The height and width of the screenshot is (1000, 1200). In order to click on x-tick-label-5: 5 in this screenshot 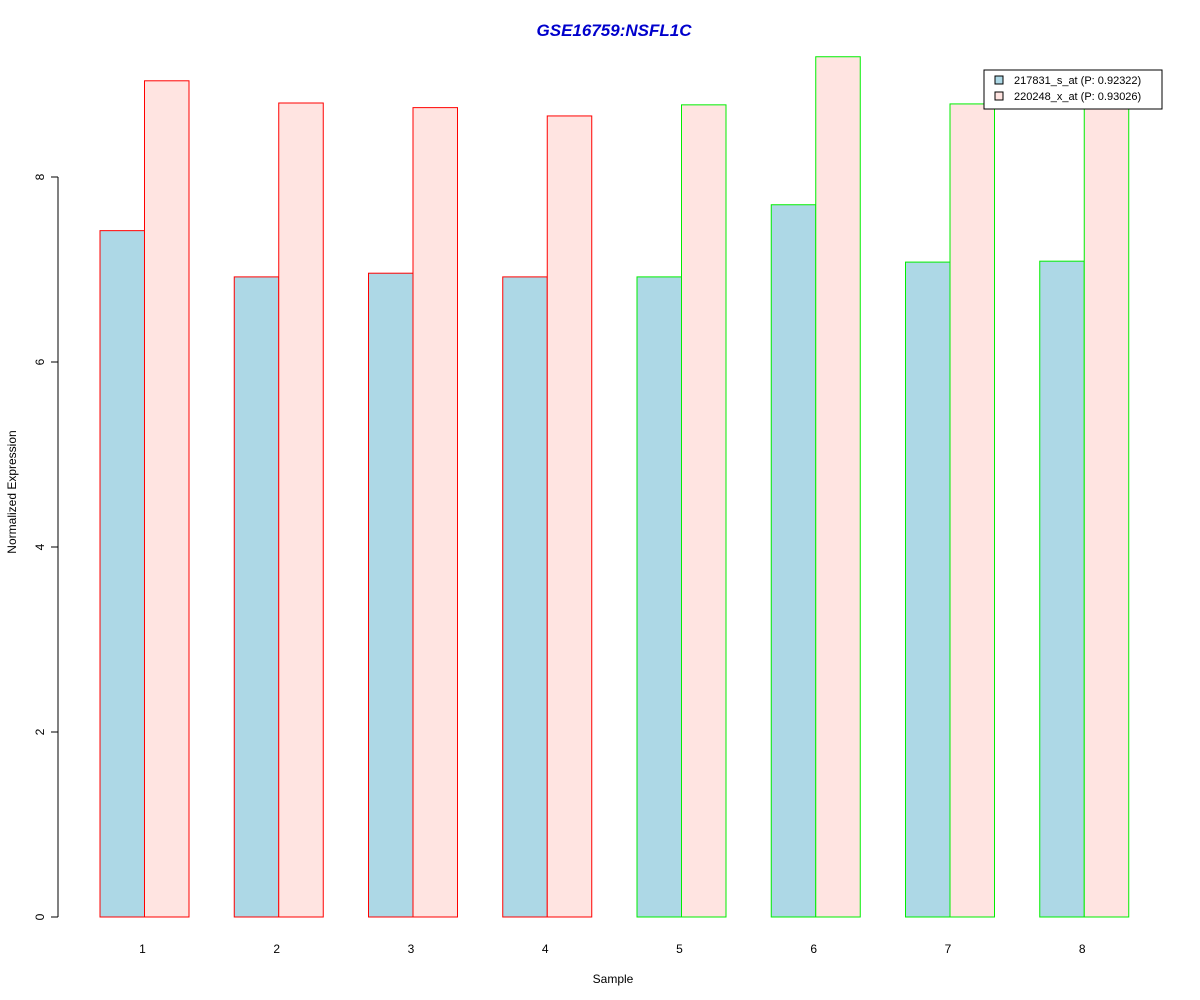, I will do `click(679, 949)`.